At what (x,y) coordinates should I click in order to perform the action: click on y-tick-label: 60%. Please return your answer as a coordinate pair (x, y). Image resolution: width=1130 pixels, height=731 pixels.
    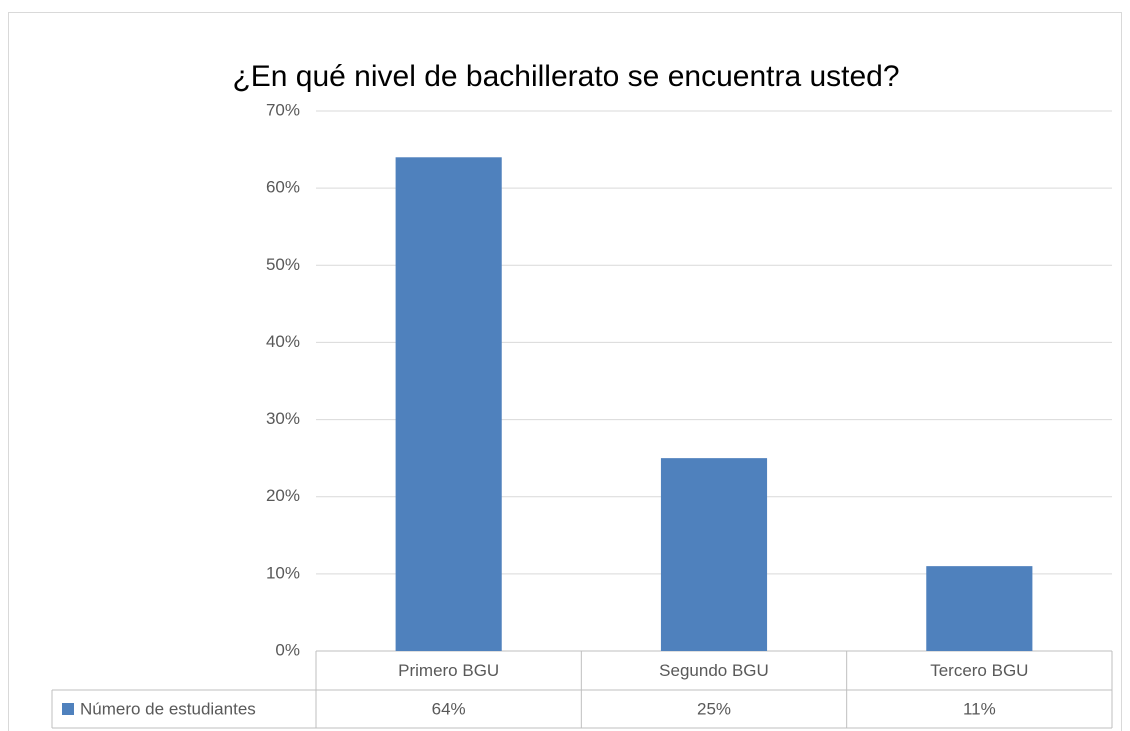
    Looking at the image, I should click on (283, 187).